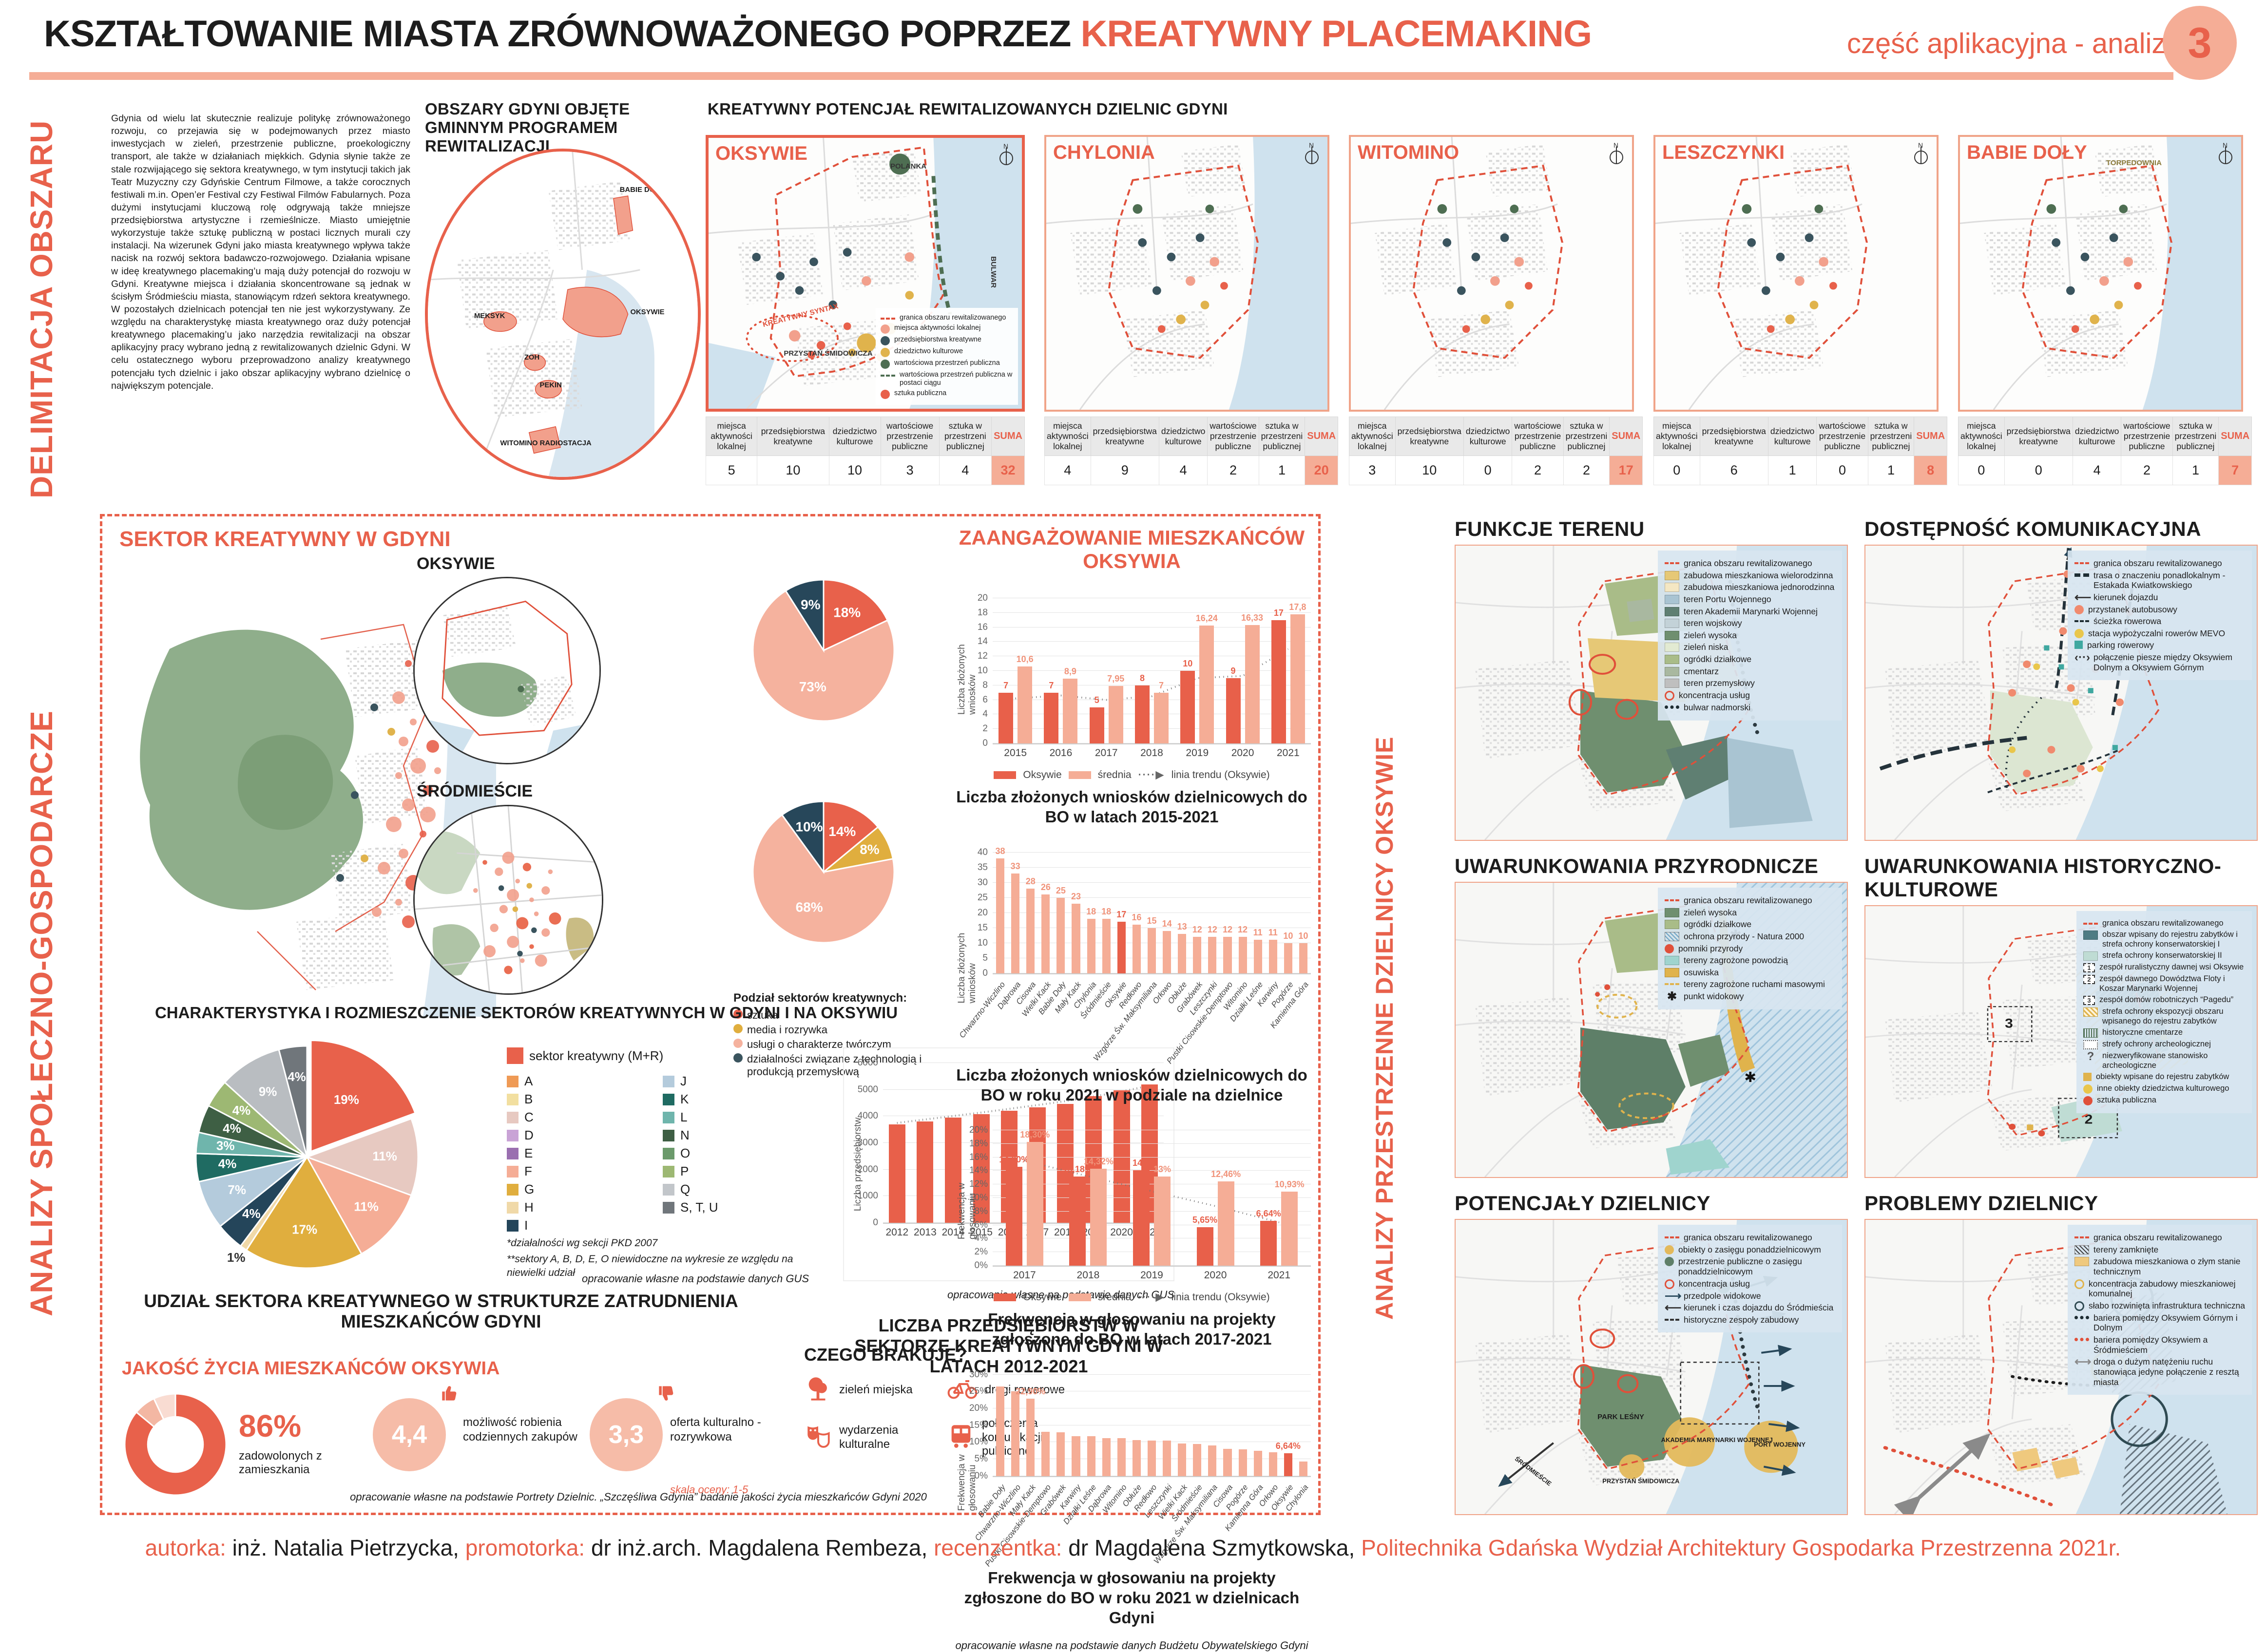  Describe the element at coordinates (885, 1355) in the screenshot. I see `czego-title: CZEGO BRAKUJE?` at that location.